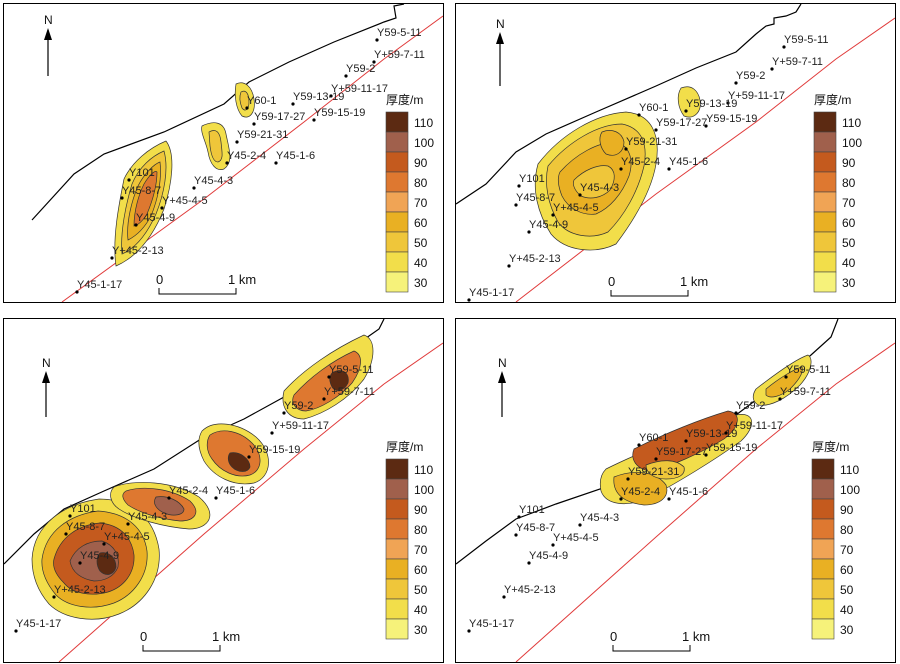 The image size is (900, 664). What do you see at coordinates (423, 123) in the screenshot?
I see `legend-level-label: 110` at bounding box center [423, 123].